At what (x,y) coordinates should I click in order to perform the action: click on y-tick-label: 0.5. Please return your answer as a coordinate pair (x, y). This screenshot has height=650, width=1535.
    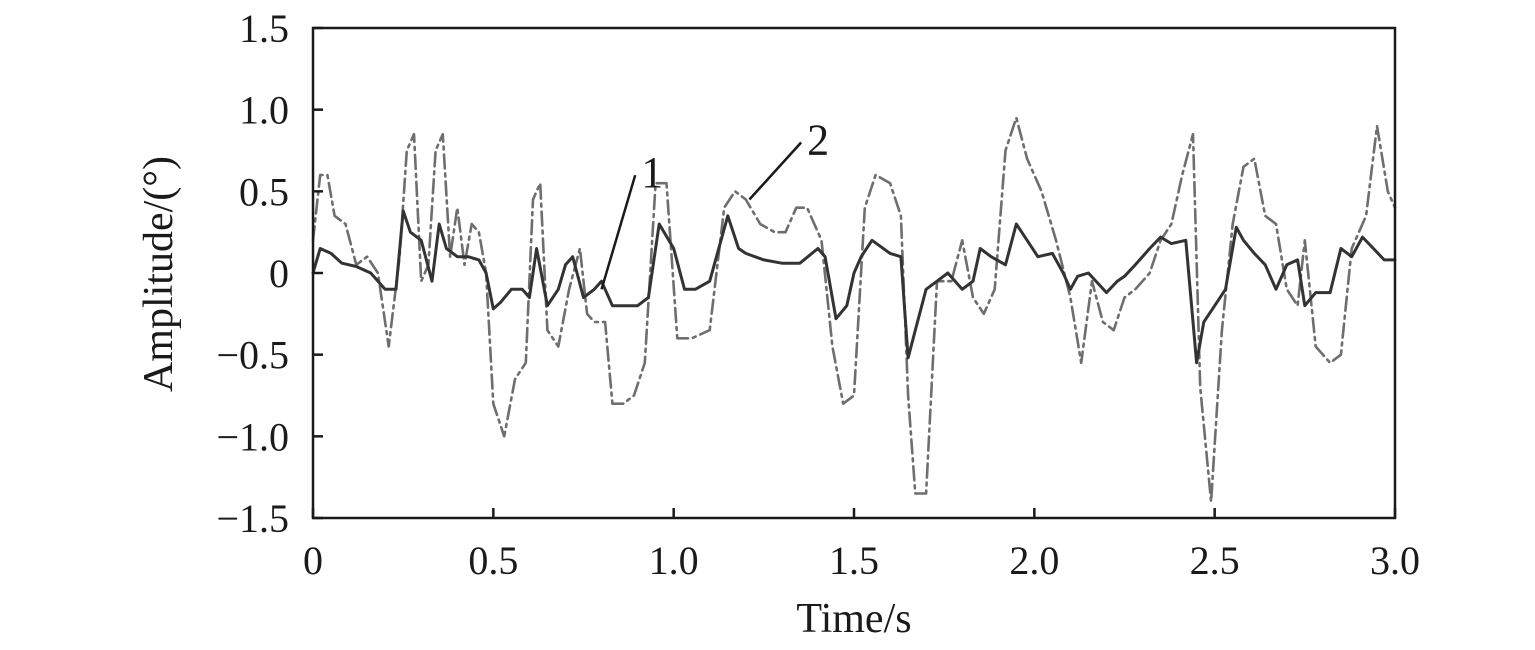
    Looking at the image, I should click on (264, 191).